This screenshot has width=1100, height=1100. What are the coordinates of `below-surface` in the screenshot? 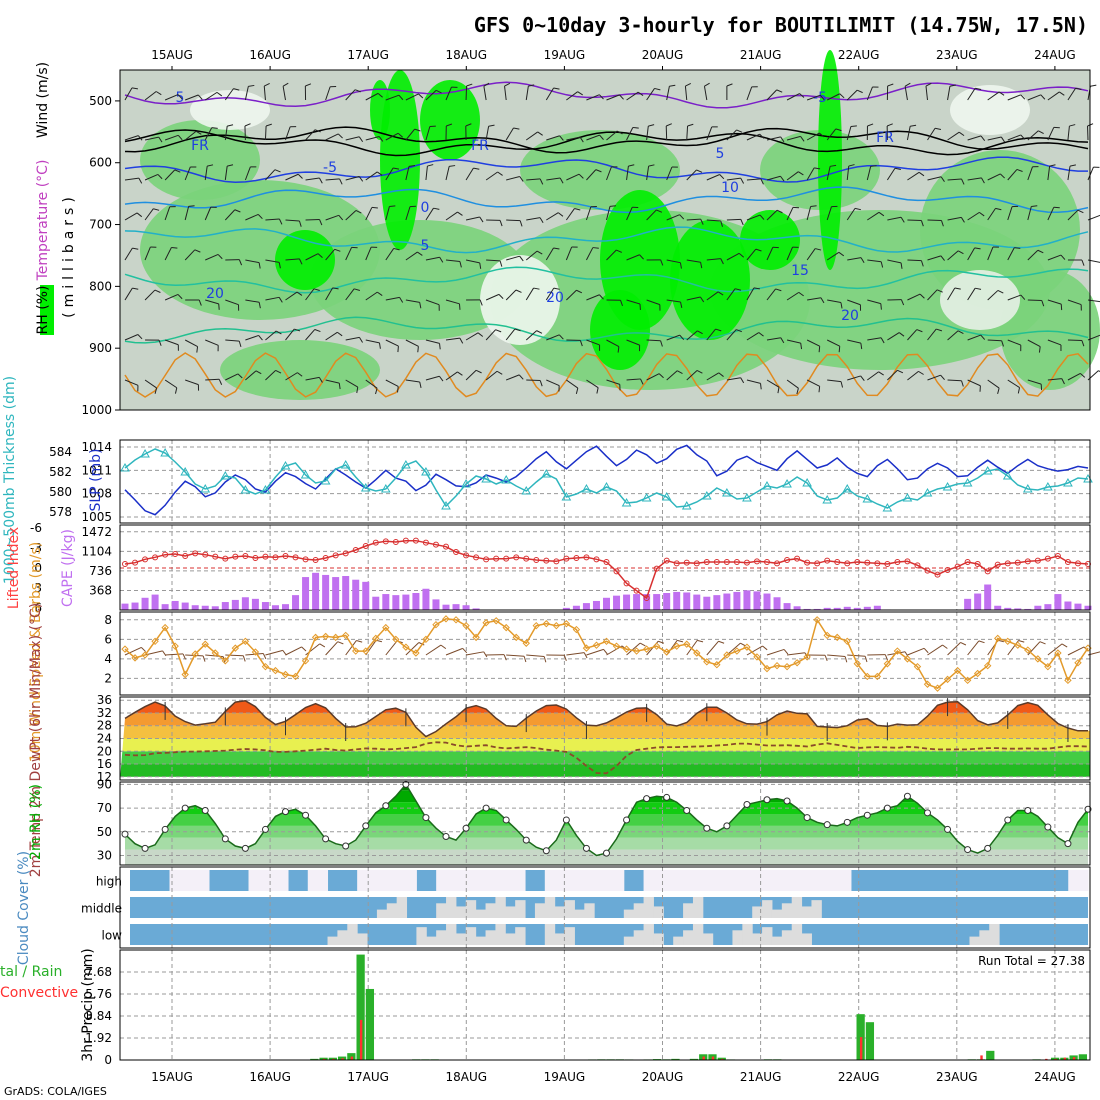 It's located at (605, 425).